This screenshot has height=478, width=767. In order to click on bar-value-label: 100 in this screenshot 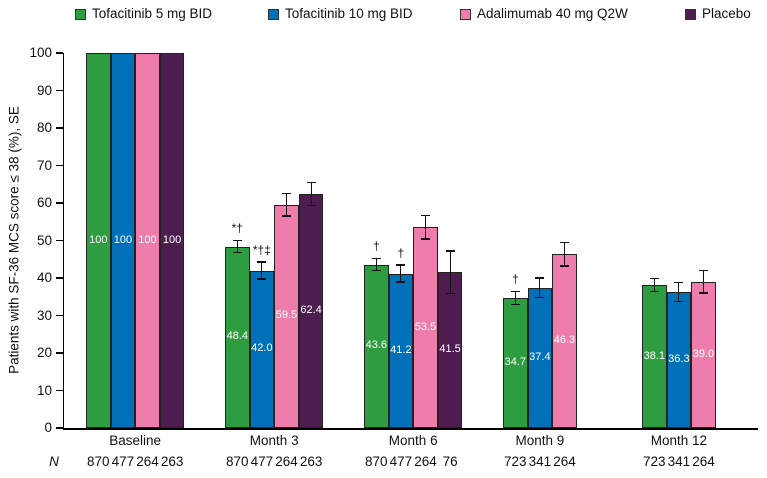, I will do `click(123, 239)`.